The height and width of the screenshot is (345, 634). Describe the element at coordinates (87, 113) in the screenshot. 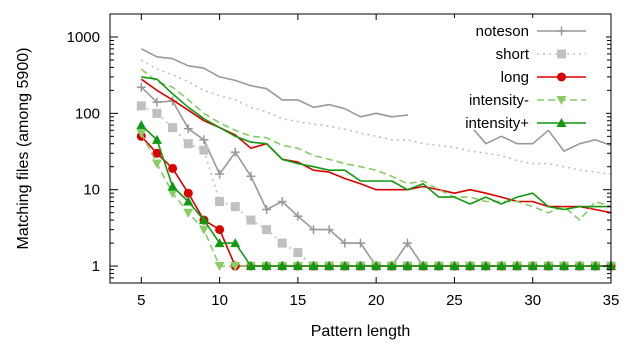

I see `y-tick-label: 100` at that location.